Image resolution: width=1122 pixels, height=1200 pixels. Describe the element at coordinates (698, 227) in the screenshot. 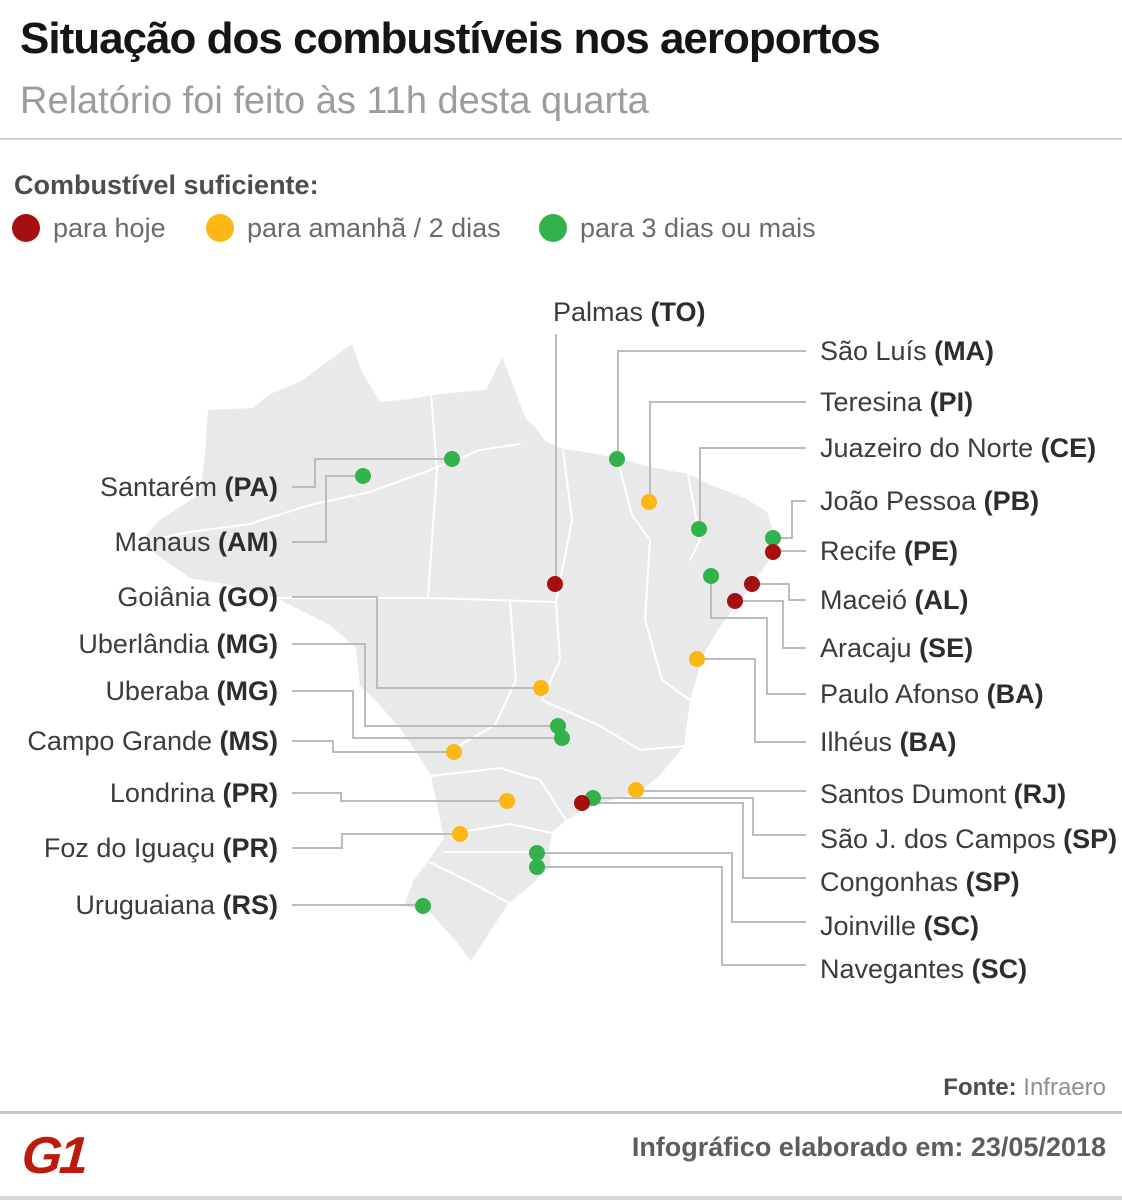

I see `legend-label: para 3 dias ou mais` at that location.